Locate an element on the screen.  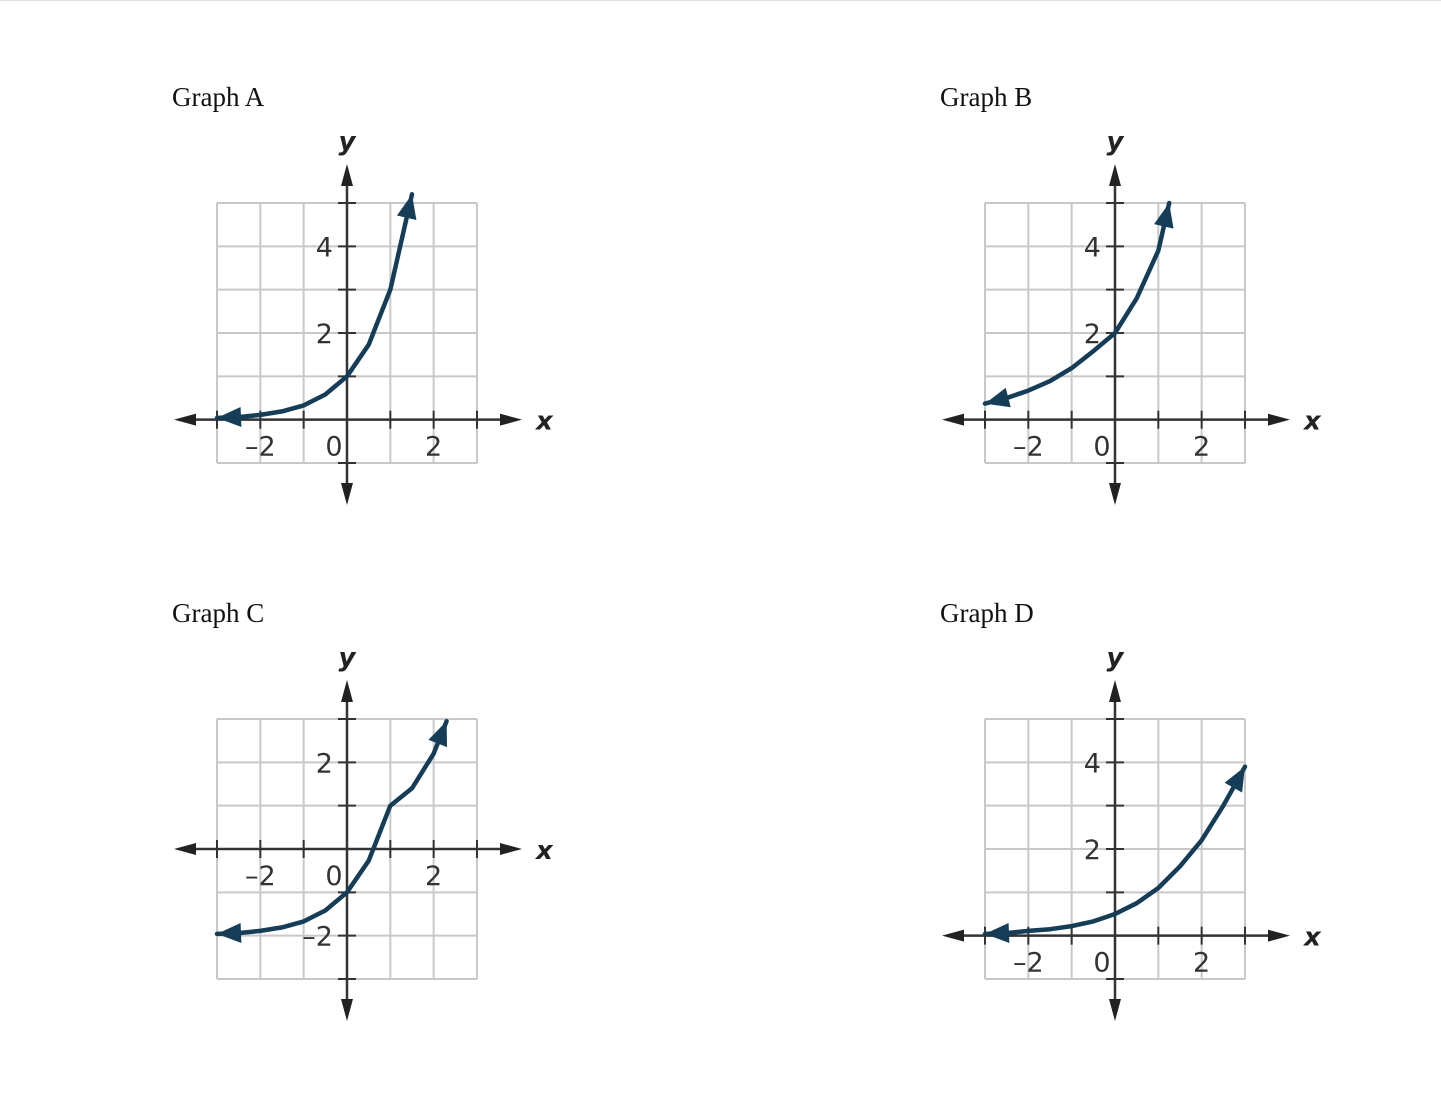
graph-a-title: Graph A is located at coordinates (218, 97).